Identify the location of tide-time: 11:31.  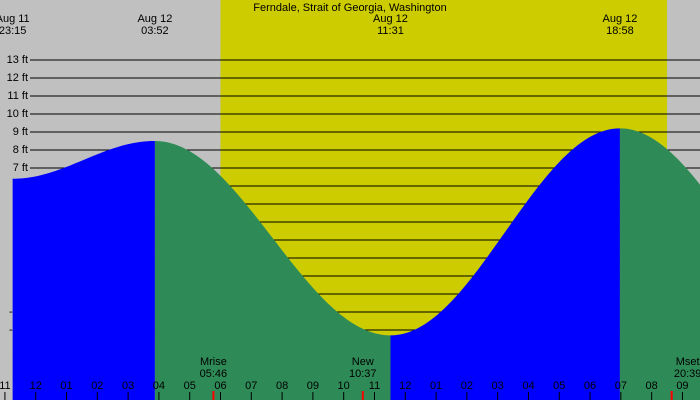
(390, 31).